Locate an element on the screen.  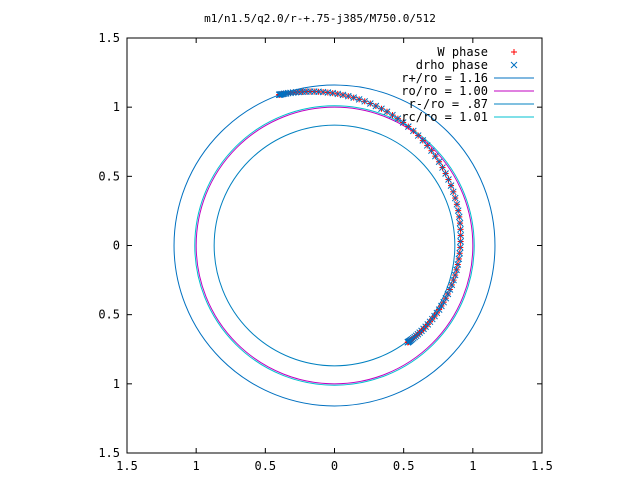
legend-label: W phase is located at coordinates (462, 52).